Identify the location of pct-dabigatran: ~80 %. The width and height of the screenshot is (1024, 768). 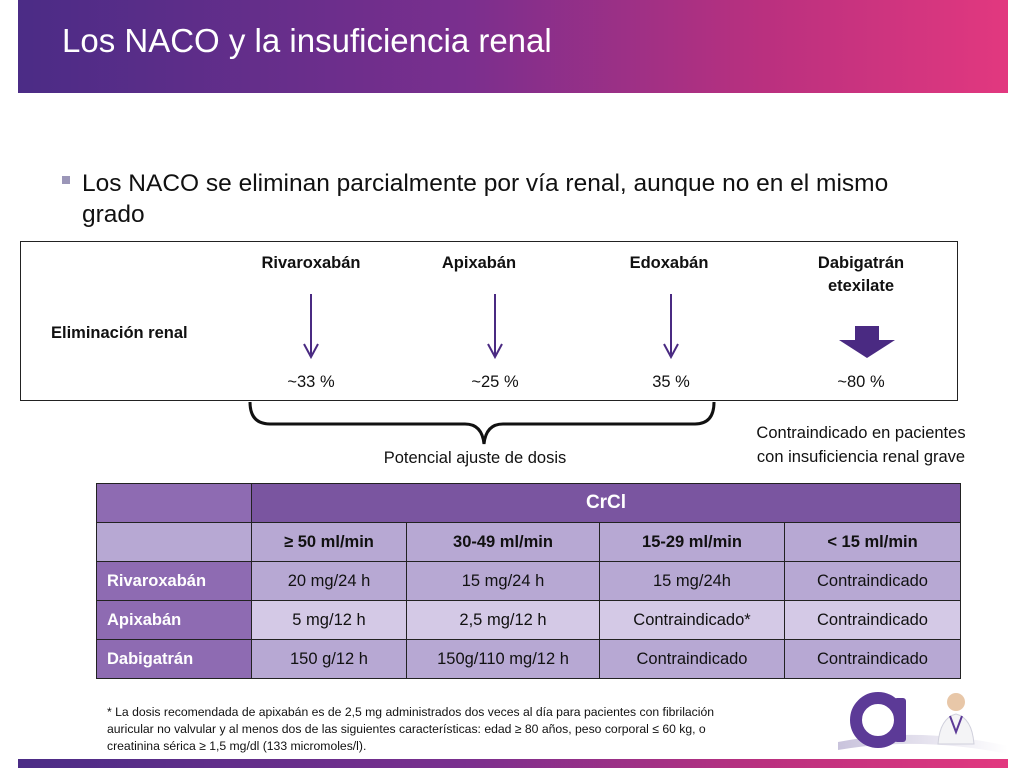
(861, 382).